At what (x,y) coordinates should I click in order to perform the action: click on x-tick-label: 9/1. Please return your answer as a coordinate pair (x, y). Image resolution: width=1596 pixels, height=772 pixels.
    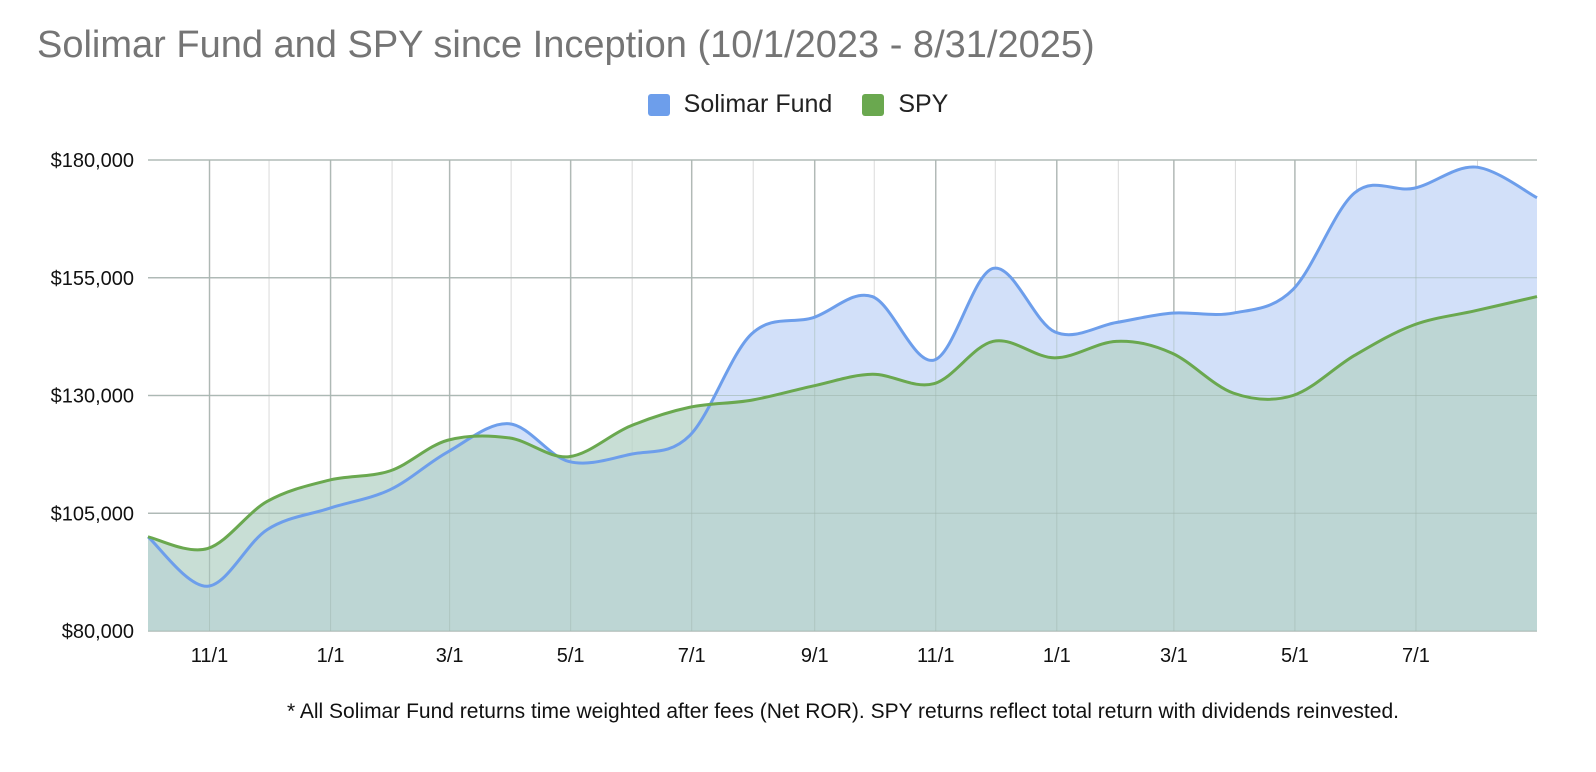
    Looking at the image, I should click on (815, 656).